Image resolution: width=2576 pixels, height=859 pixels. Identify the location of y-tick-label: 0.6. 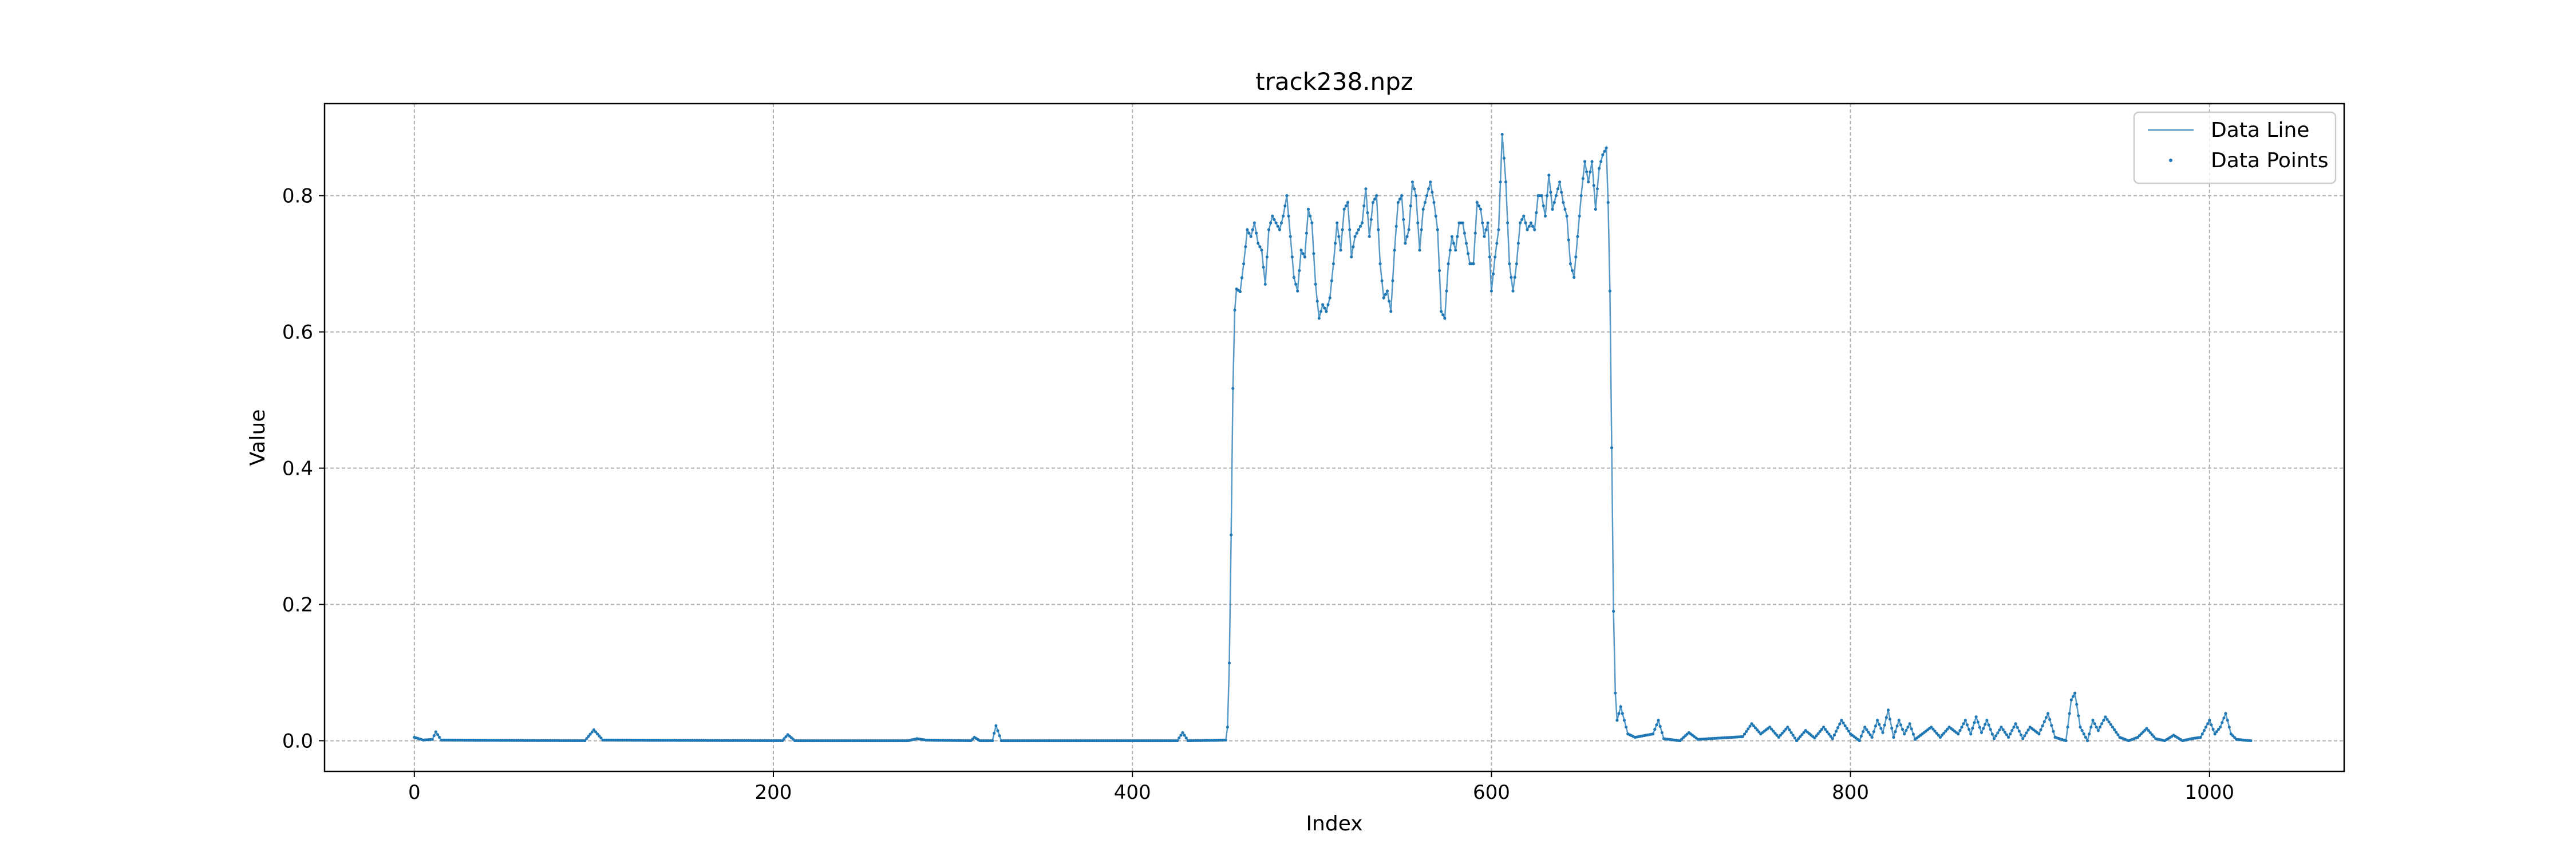
(297, 332).